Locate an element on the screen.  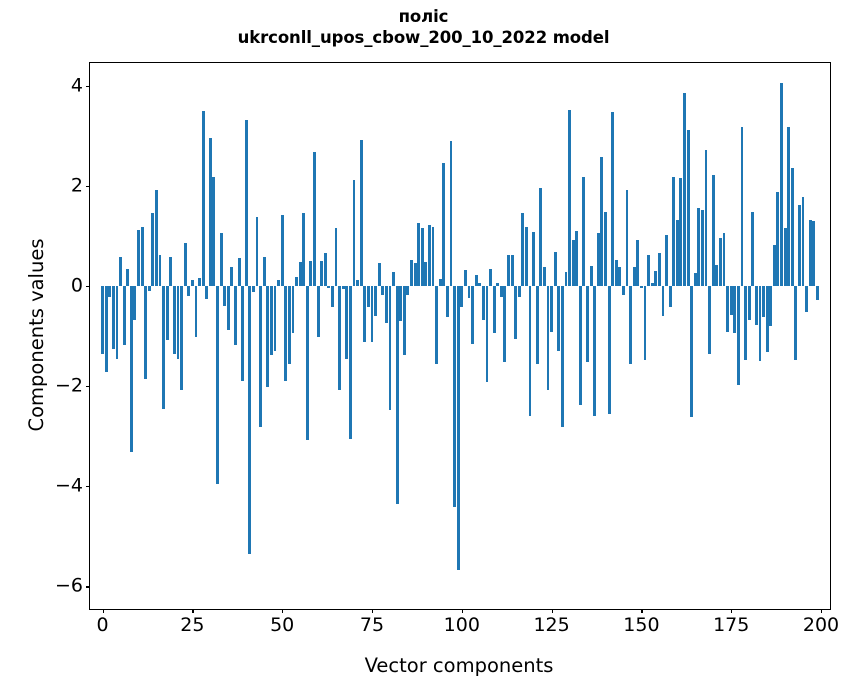
x-axis-label: Vector components is located at coordinates (459, 665).